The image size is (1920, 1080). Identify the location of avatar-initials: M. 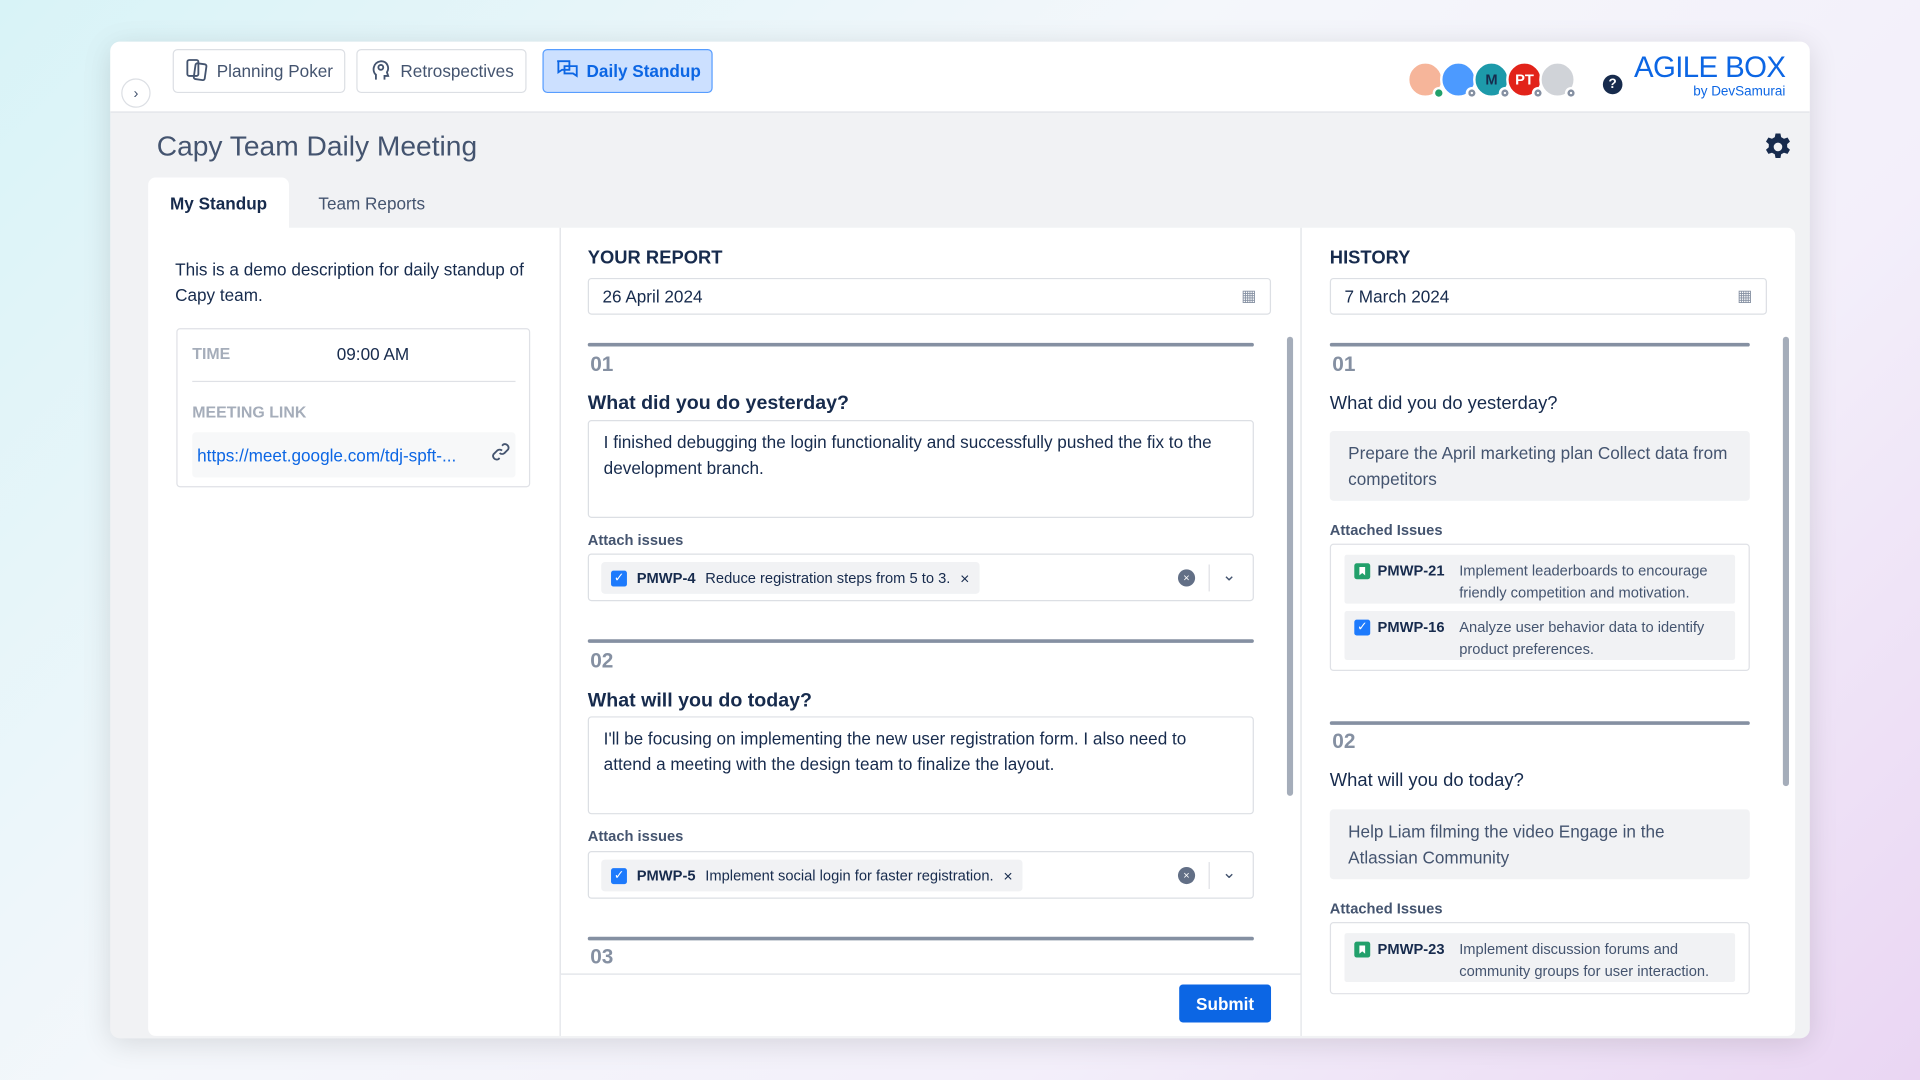
(1491, 80).